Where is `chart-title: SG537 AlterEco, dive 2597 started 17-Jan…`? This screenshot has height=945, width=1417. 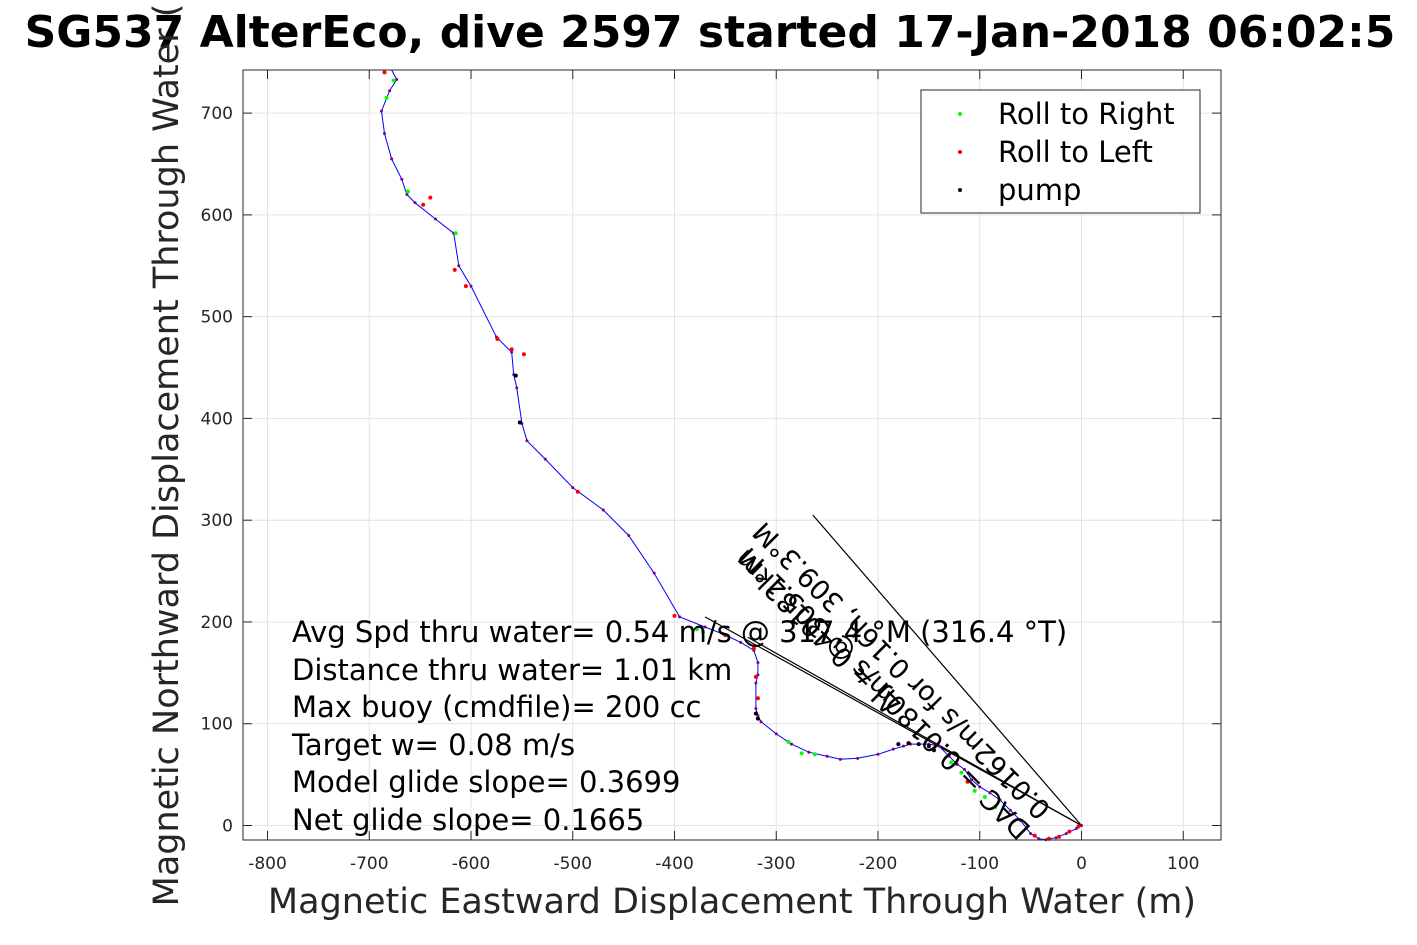 chart-title: SG537 AlterEco, dive 2597 started 17-Jan… is located at coordinates (710, 32).